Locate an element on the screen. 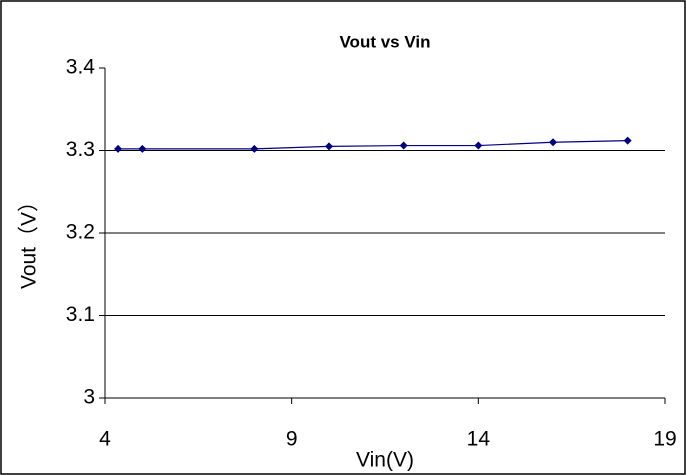 This screenshot has width=686, height=475. y-tick-label: 3.1 is located at coordinates (80, 314).